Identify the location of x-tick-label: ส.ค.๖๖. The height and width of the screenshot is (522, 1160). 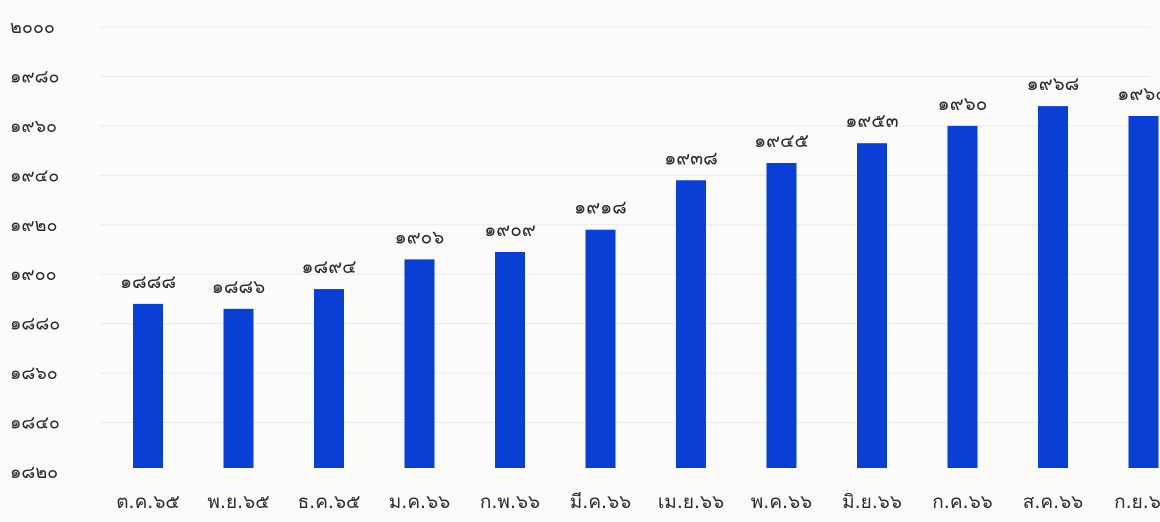
(1053, 502).